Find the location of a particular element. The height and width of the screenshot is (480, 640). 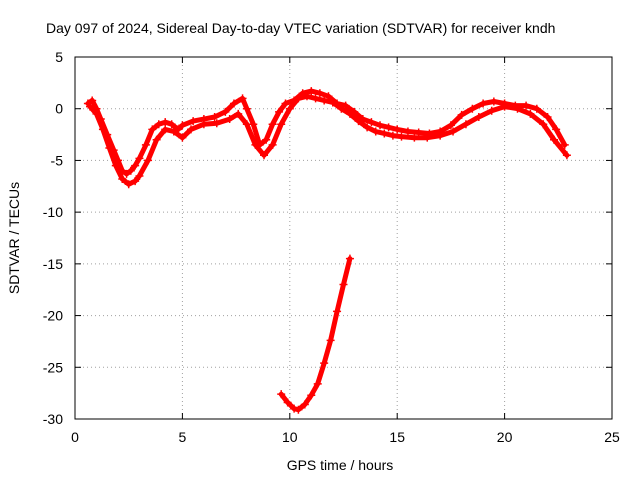

y-axis-label: SDTVAR / TECUs is located at coordinates (14, 238).